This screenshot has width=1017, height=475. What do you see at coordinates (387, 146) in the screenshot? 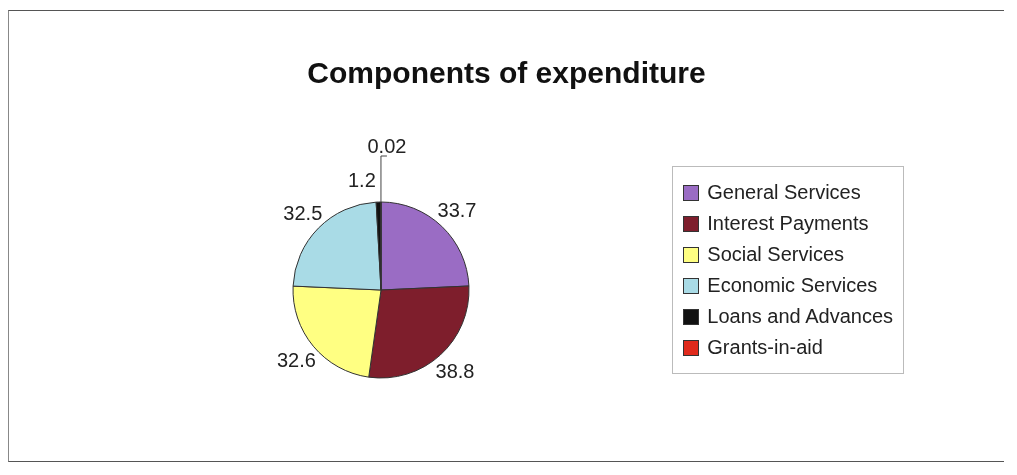
I see `data-label: 0.02` at bounding box center [387, 146].